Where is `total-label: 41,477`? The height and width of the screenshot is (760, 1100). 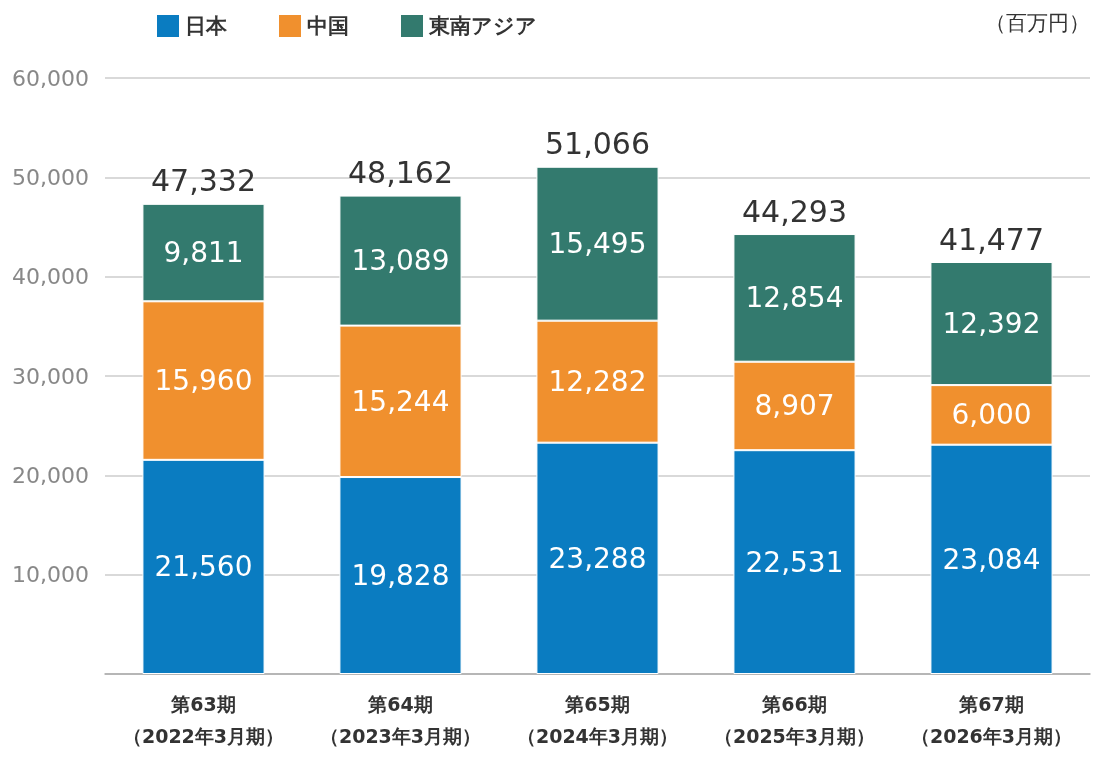
total-label: 41,477 is located at coordinates (991, 239).